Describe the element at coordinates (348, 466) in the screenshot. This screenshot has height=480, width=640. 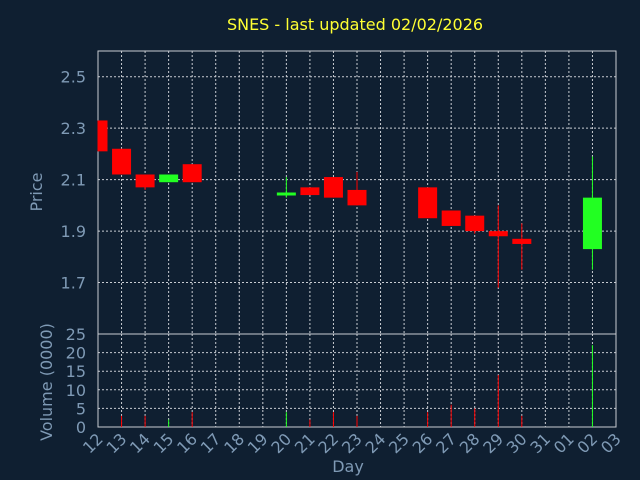
I see `x-axis-label: Day` at that location.